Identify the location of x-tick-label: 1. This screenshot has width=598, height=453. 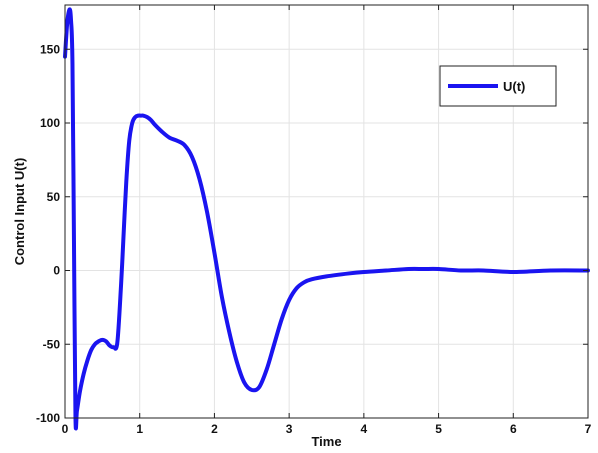
(139, 429).